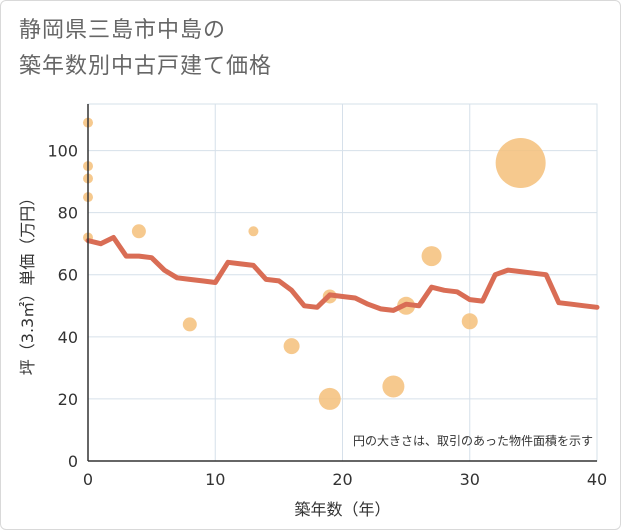 The image size is (621, 530). What do you see at coordinates (473, 440) in the screenshot?
I see `size-note: 円の大きさは、取引のあった物件面積を示す` at bounding box center [473, 440].